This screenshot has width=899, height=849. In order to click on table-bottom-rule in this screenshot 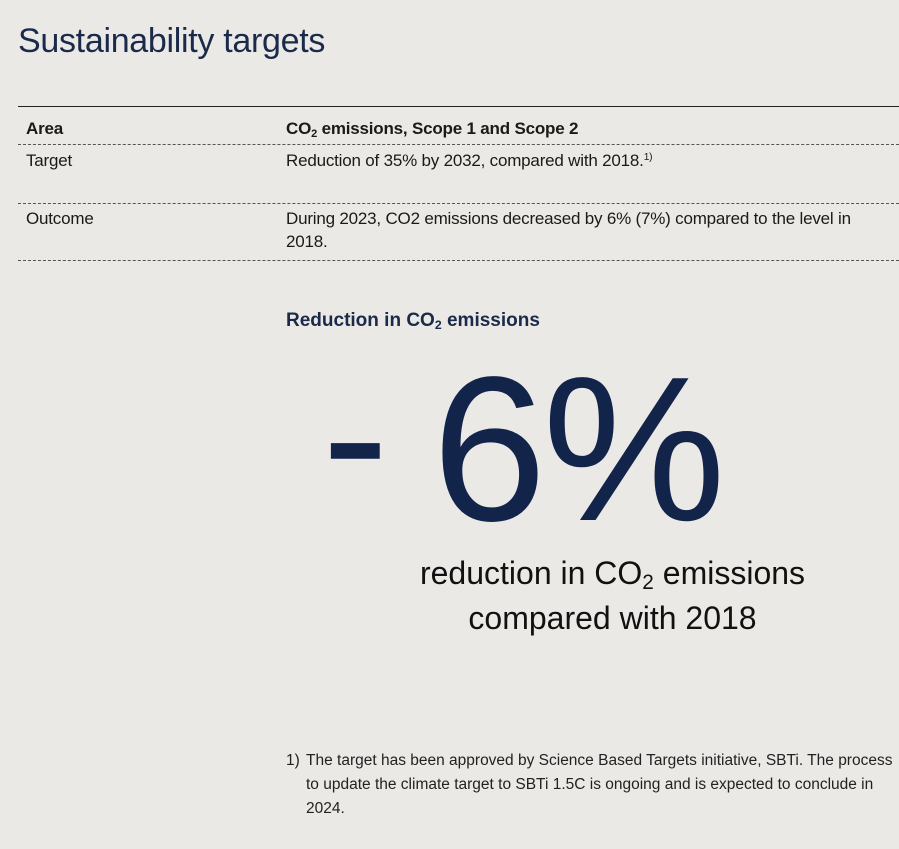, I will do `click(458, 260)`.